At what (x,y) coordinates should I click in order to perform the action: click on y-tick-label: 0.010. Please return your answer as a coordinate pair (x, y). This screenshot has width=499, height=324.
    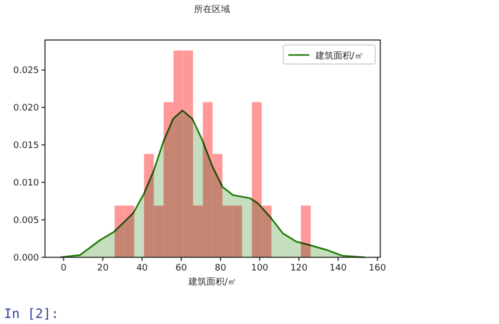
    Looking at the image, I should click on (26, 183).